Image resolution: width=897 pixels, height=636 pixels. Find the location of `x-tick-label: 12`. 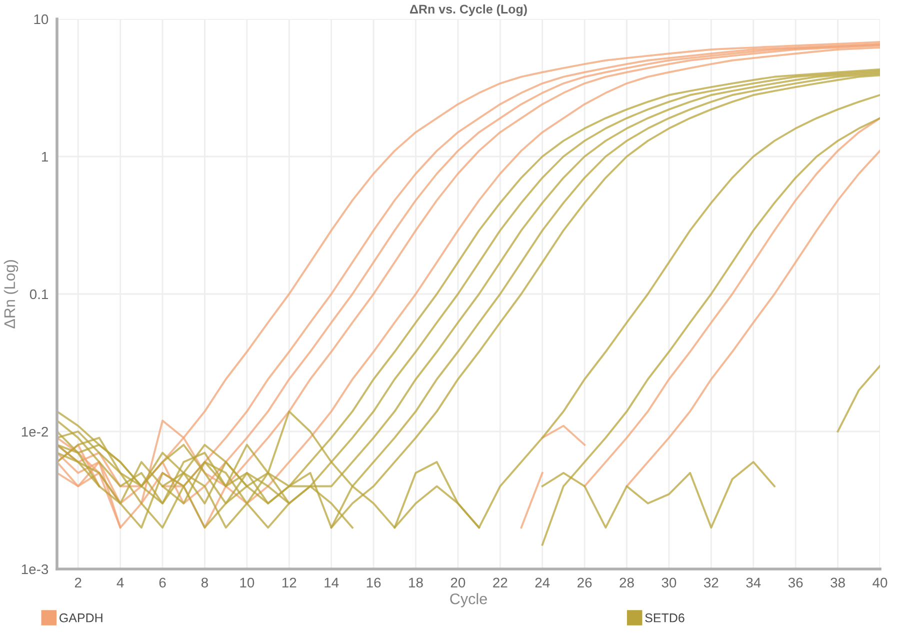

x-tick-label: 12 is located at coordinates (289, 583).